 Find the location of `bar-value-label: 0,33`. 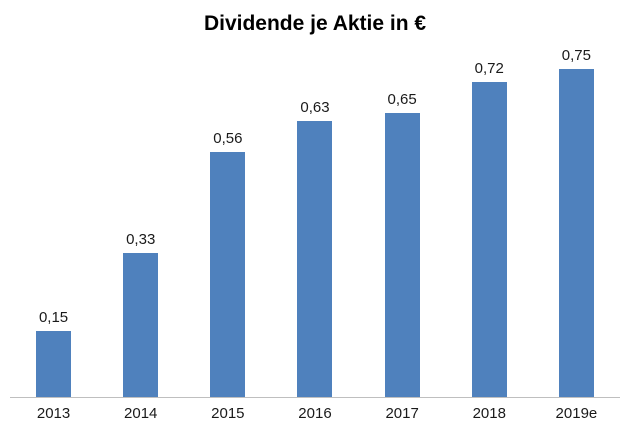

bar-value-label: 0,33 is located at coordinates (141, 239).